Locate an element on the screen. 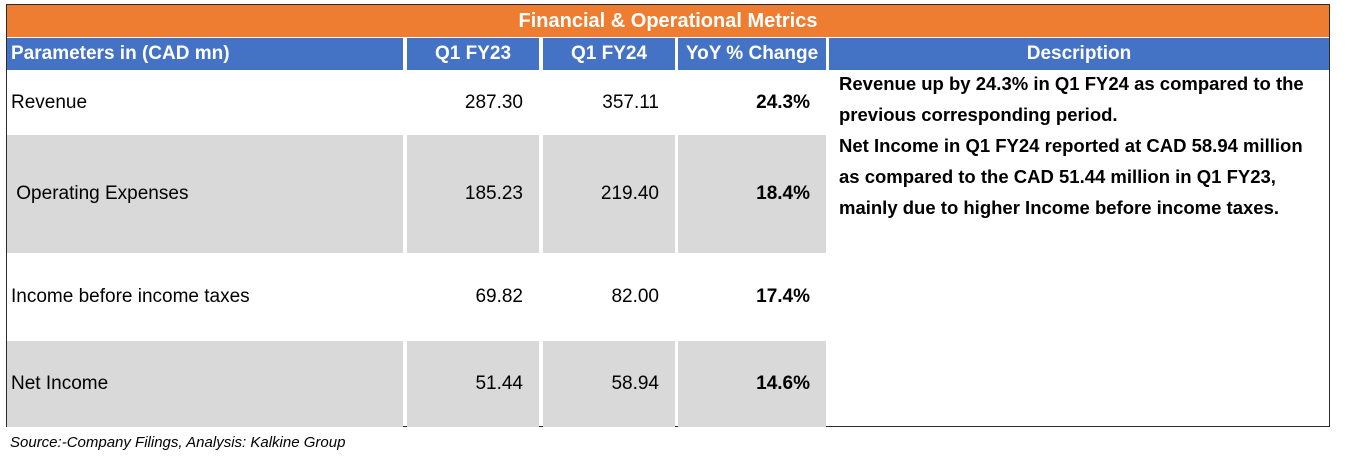 The height and width of the screenshot is (460, 1350). header-q1fy23: Q1 FY23 is located at coordinates (473, 54).